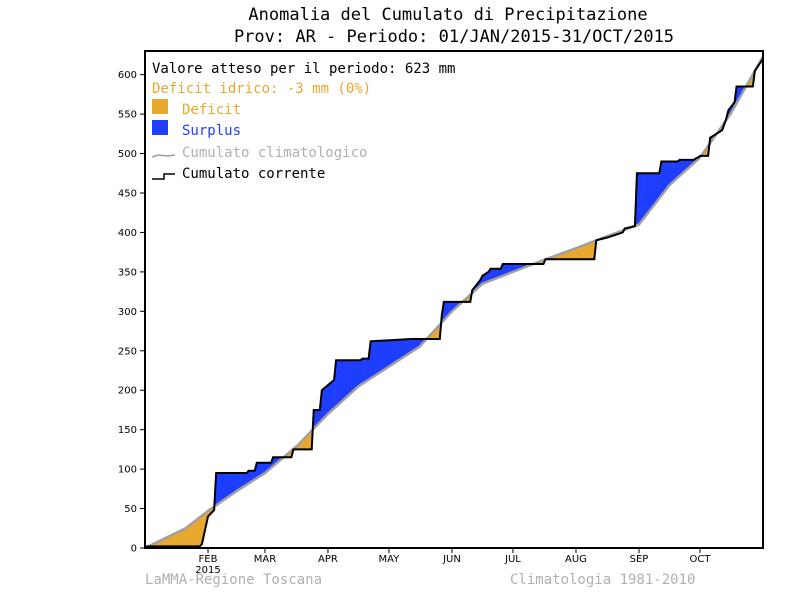 The height and width of the screenshot is (600, 800). I want to click on chart-title: Anomalia del Cumulato di Precipitazione, so click(447, 15).